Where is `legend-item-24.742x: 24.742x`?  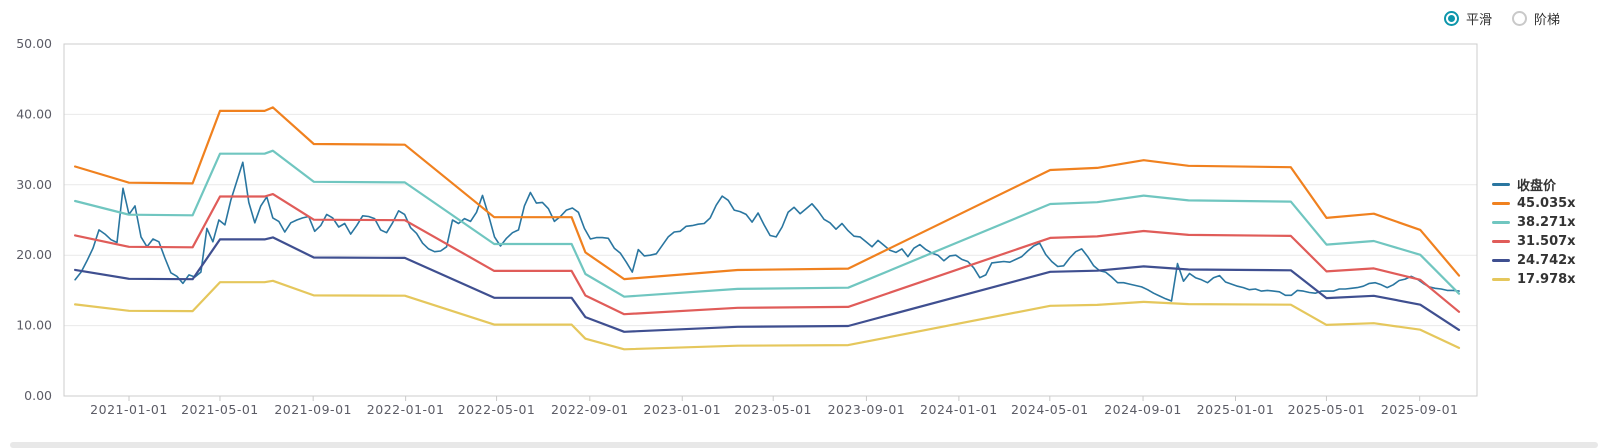
legend-item-24.742x: 24.742x is located at coordinates (1534, 260).